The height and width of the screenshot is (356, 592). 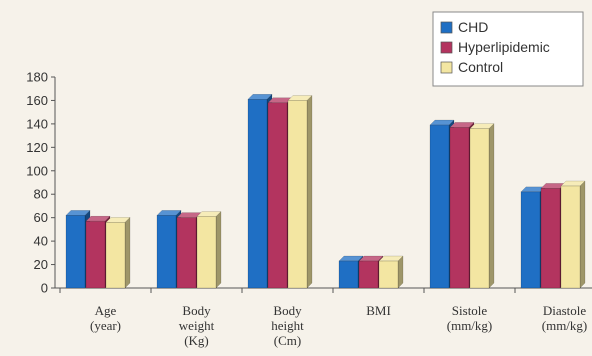 What do you see at coordinates (37, 170) in the screenshot?
I see `y-tick-label: 100` at bounding box center [37, 170].